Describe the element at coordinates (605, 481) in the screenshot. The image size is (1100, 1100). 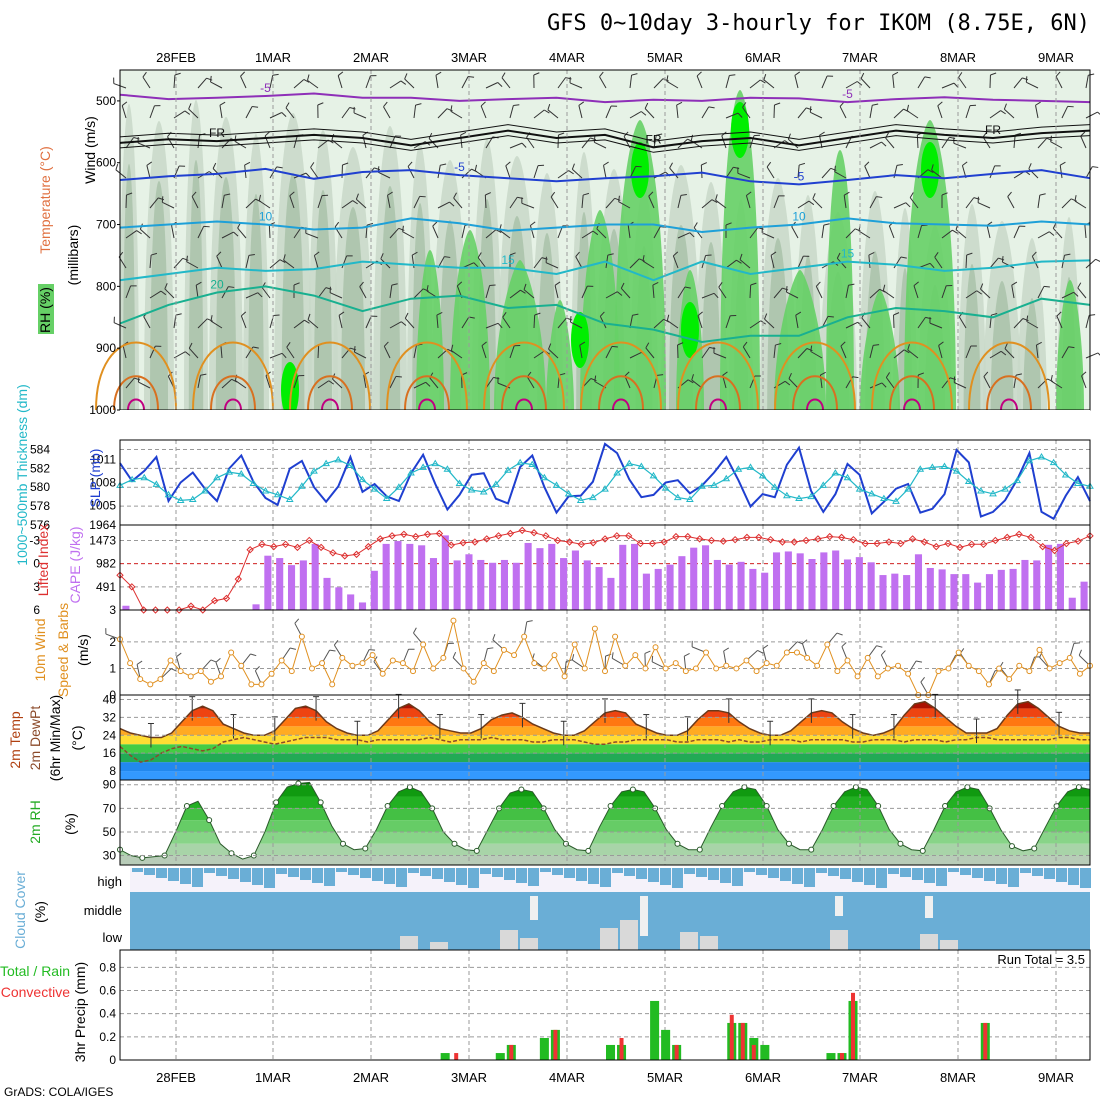
I see `slp-line` at that location.